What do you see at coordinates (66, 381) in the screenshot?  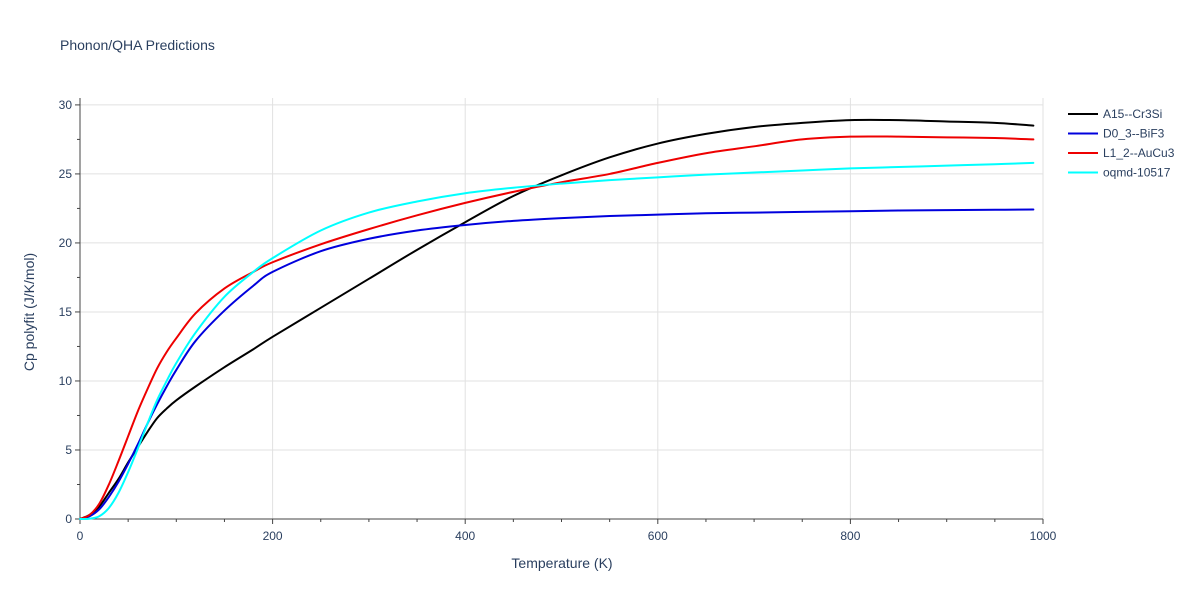 I see `y-tick-label: 10` at bounding box center [66, 381].